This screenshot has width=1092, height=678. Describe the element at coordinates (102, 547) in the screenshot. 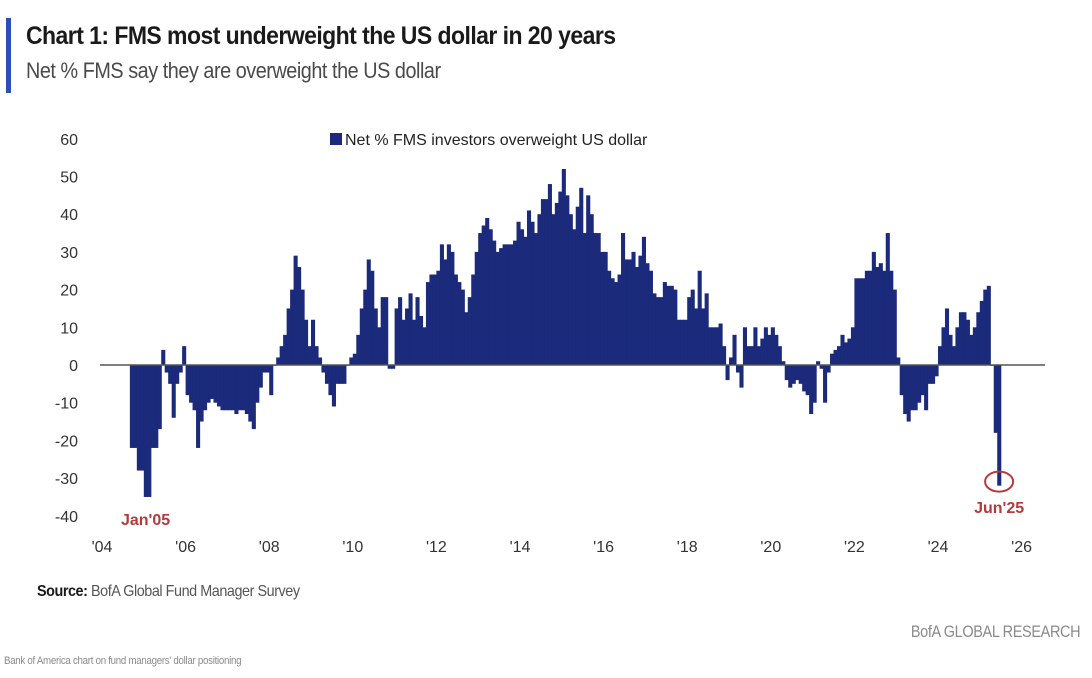

I see `x-tick-label: '04` at that location.